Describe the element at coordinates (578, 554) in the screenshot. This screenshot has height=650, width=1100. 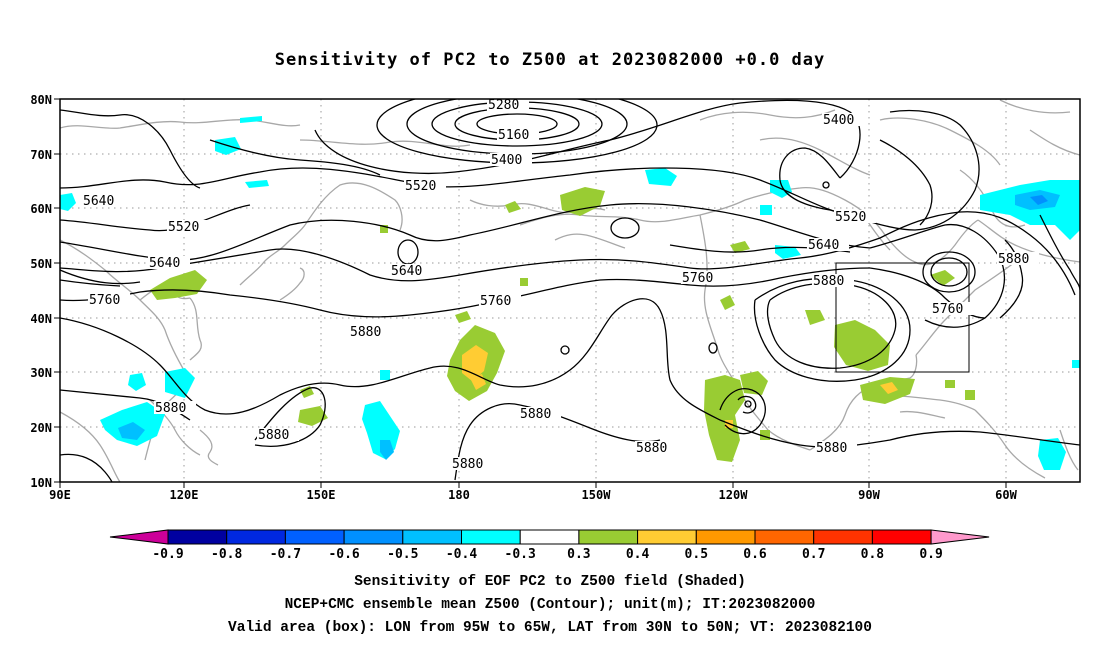
I see `colorbar-label: 0.3` at that location.